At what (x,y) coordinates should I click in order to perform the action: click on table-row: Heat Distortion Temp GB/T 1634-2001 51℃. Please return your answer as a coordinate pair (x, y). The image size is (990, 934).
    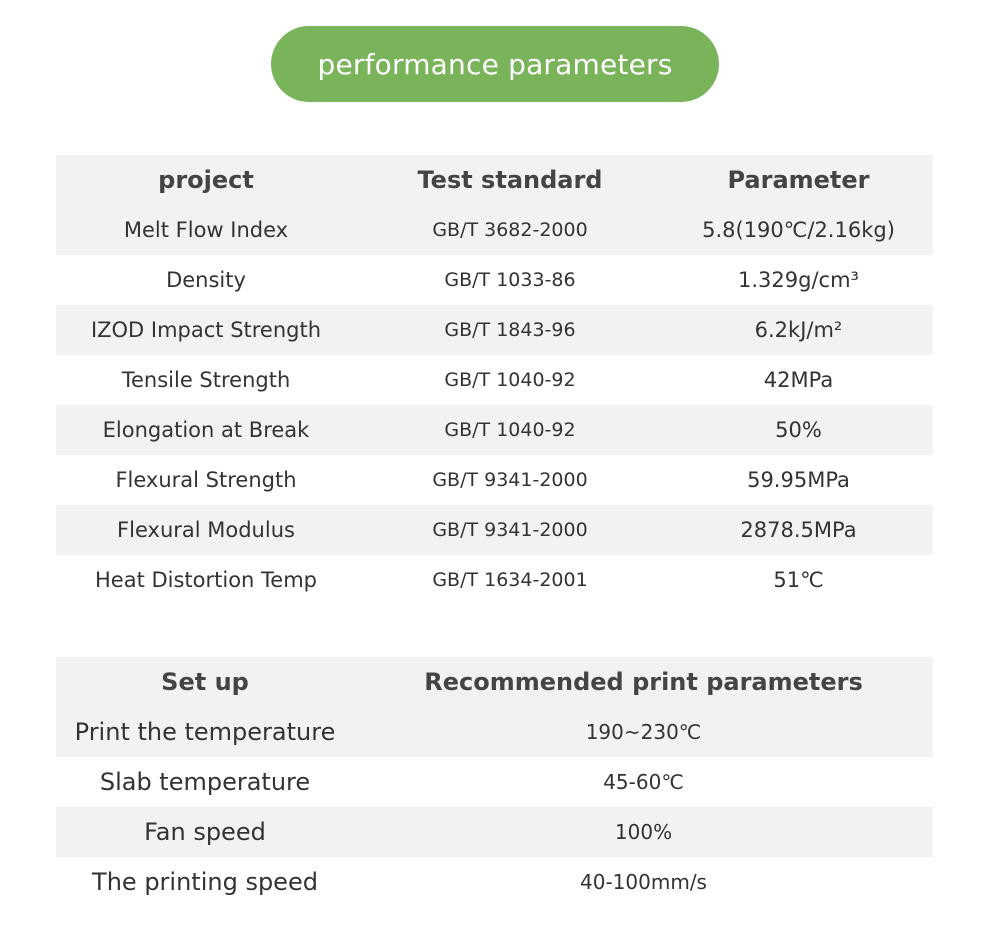
    Looking at the image, I should click on (494, 580).